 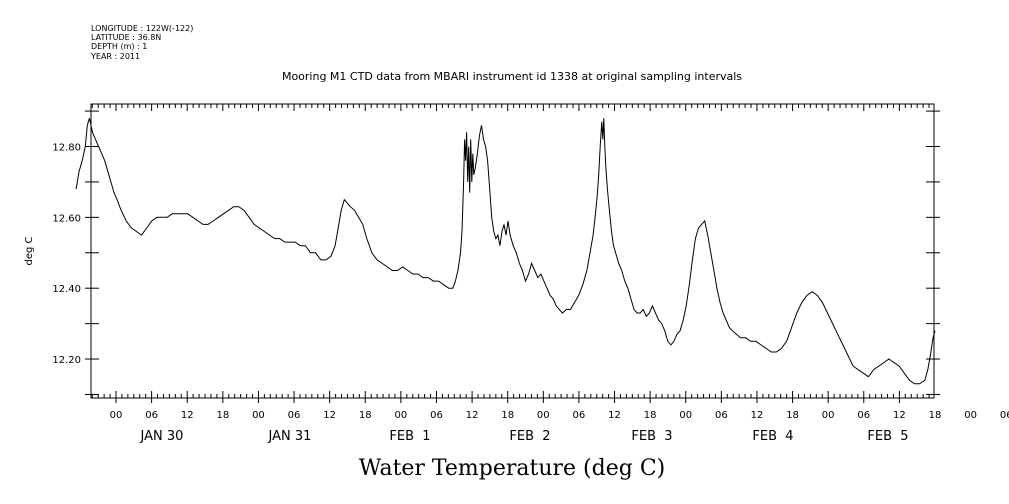 I want to click on date-label: JAN 31, so click(x=290, y=436).